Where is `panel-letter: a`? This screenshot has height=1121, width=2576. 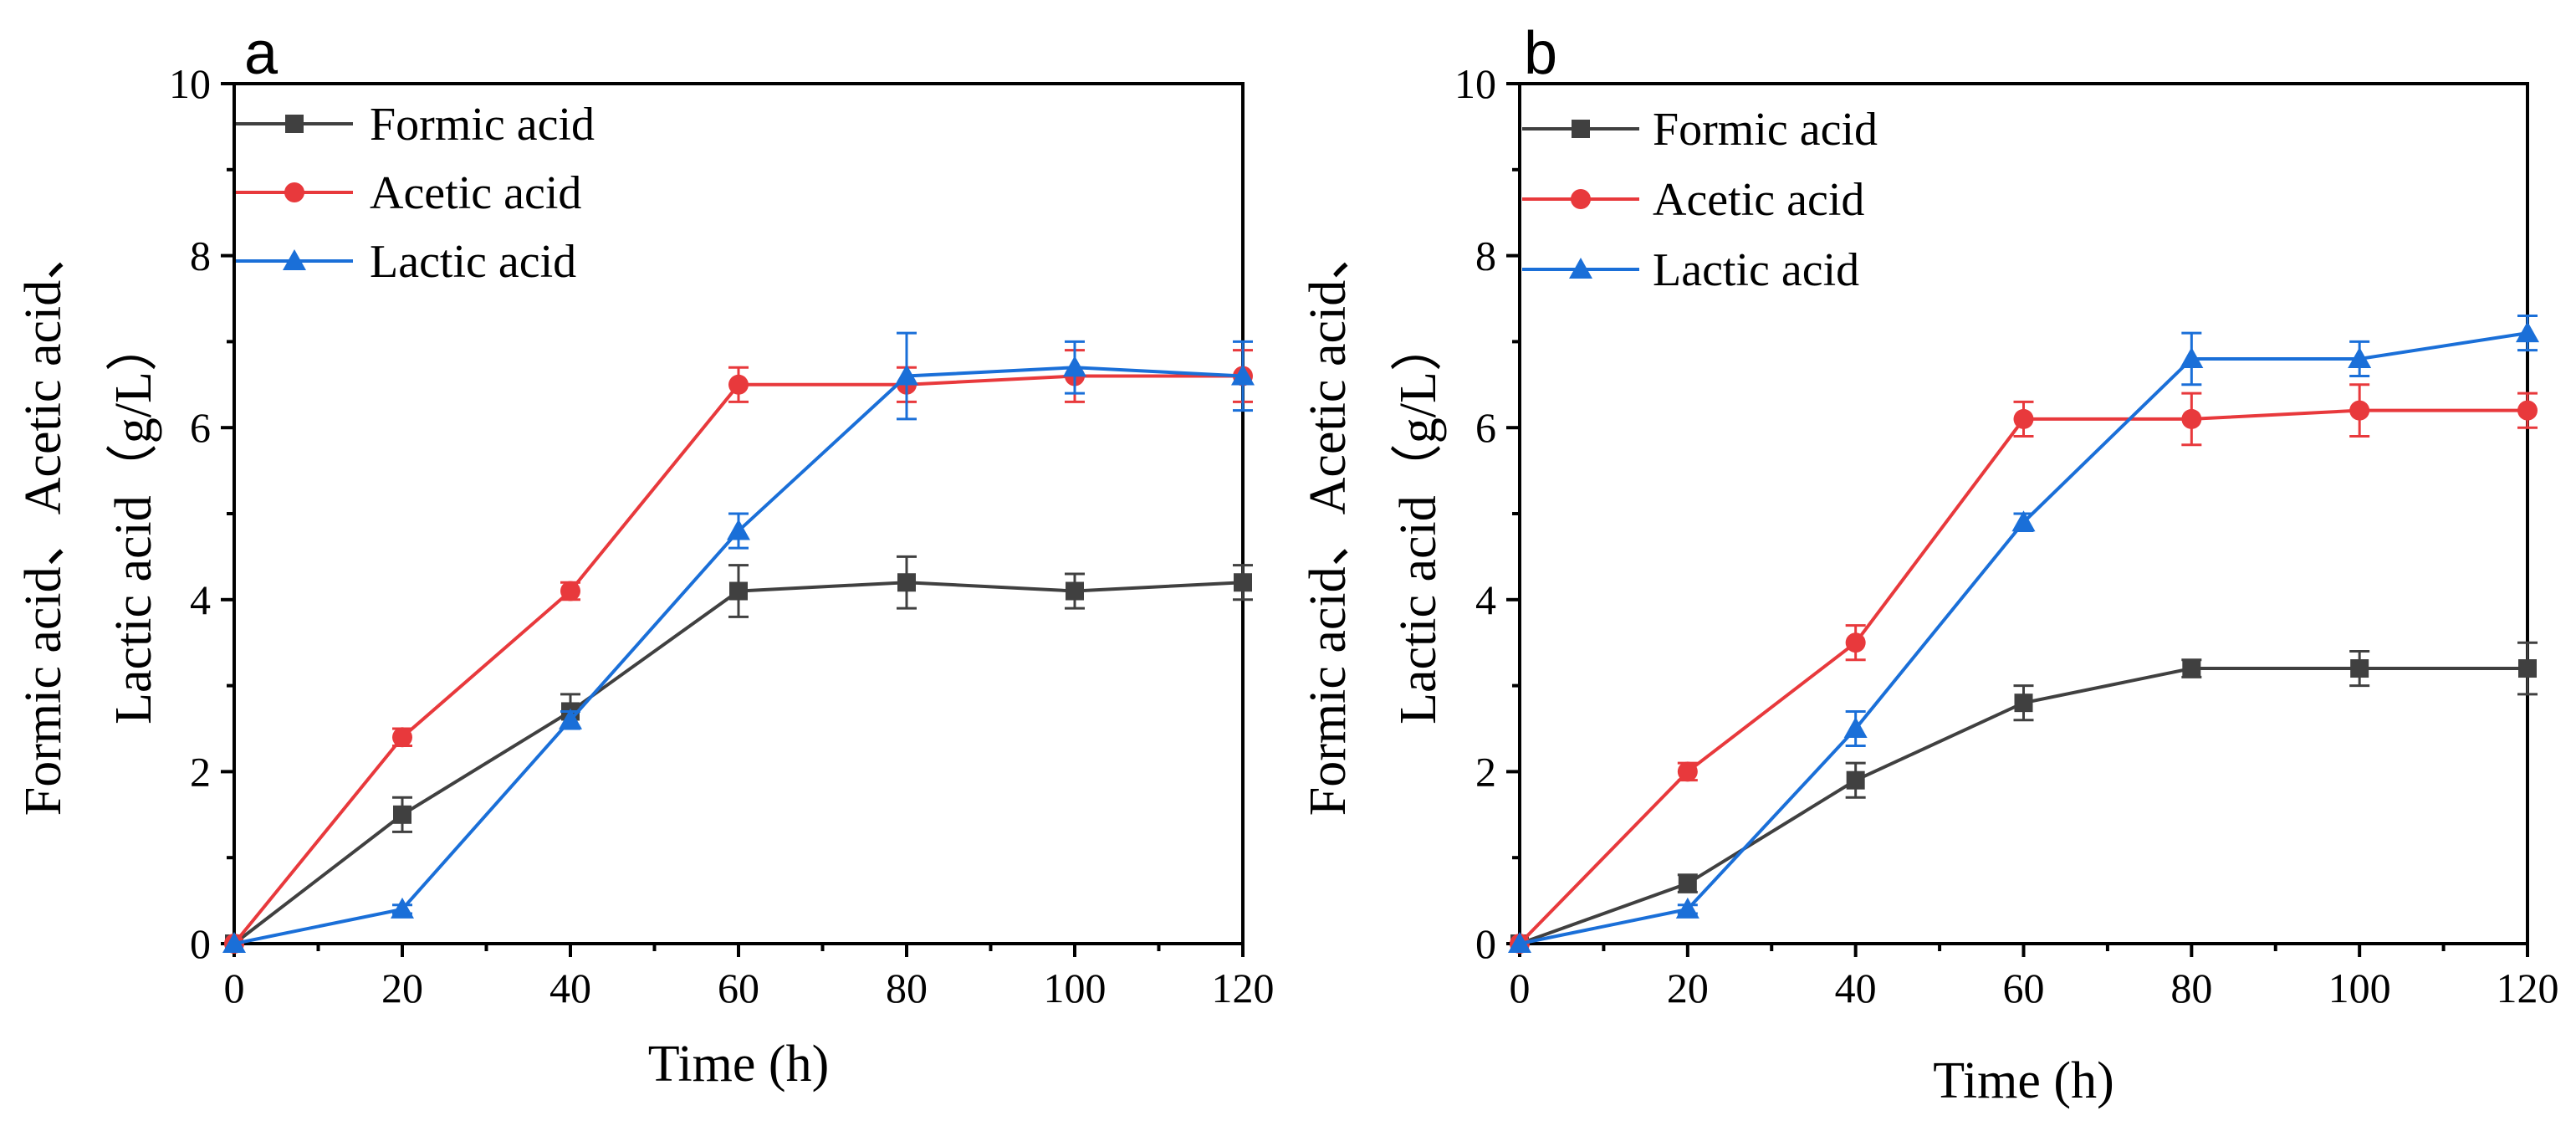 panel-letter: a is located at coordinates (261, 54).